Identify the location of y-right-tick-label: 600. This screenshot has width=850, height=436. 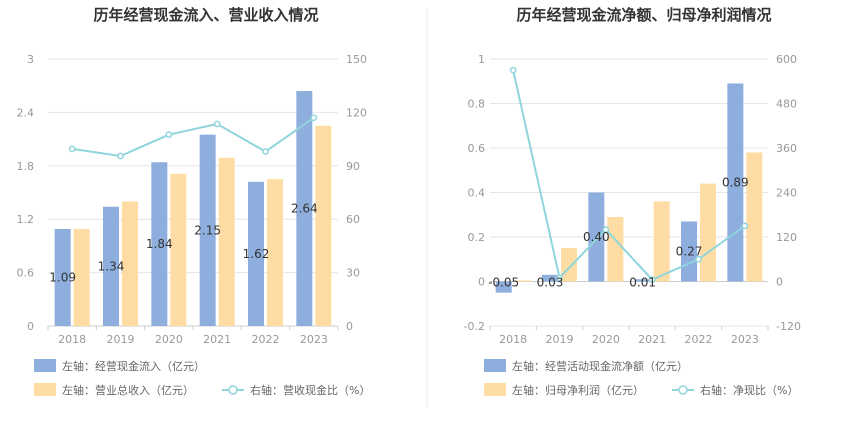
(786, 59).